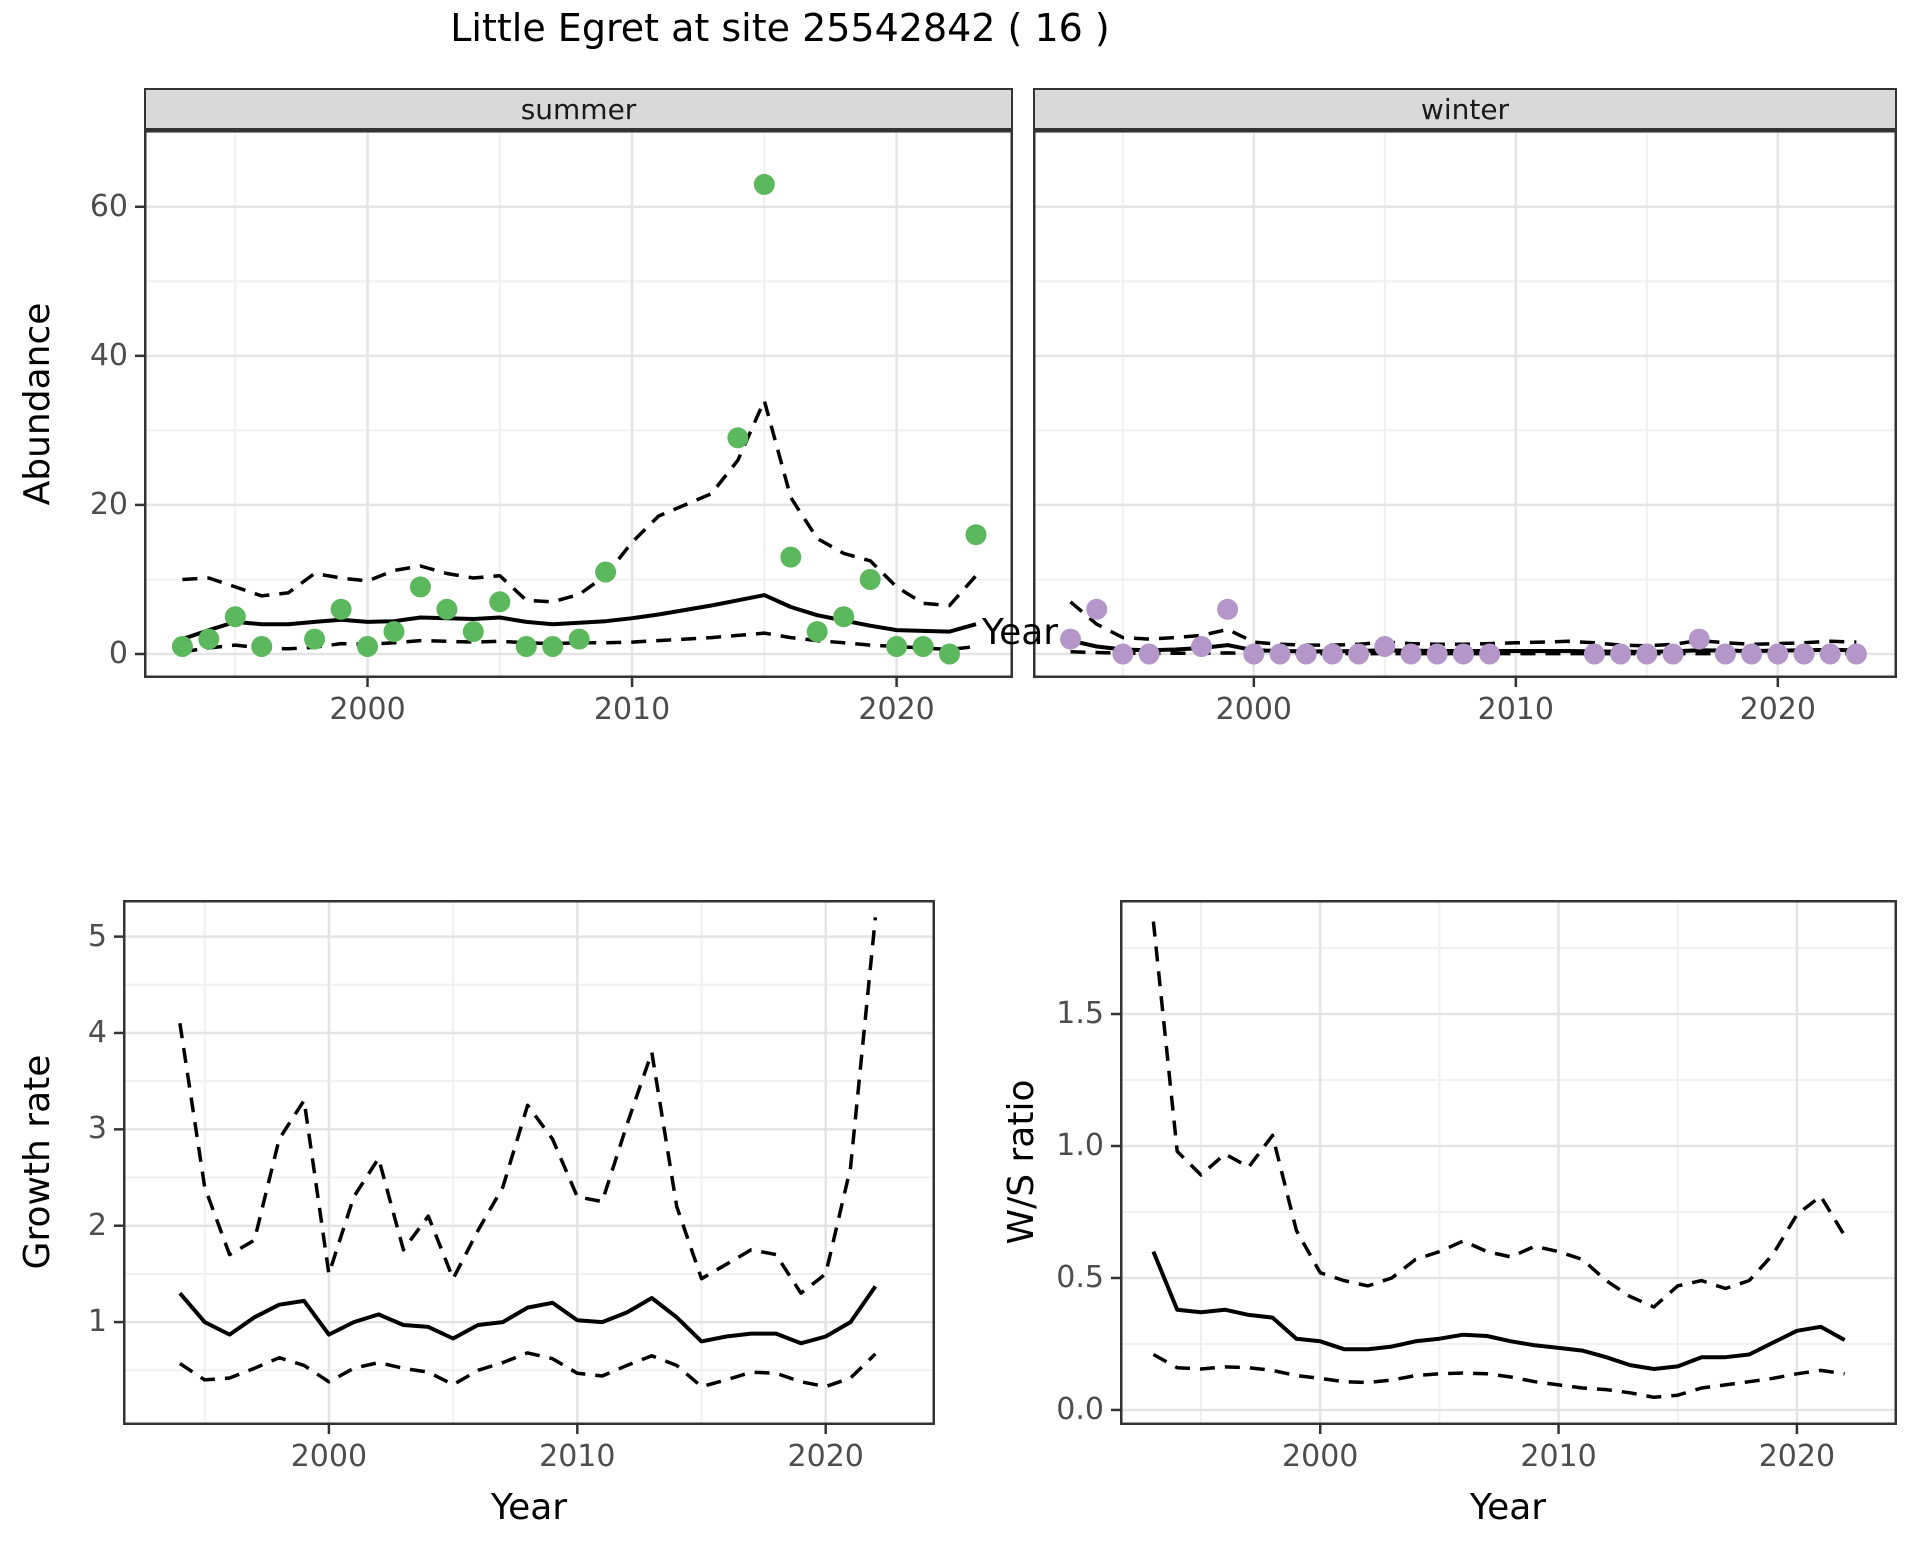  What do you see at coordinates (108, 504) in the screenshot?
I see `y-tick-label: 20` at bounding box center [108, 504].